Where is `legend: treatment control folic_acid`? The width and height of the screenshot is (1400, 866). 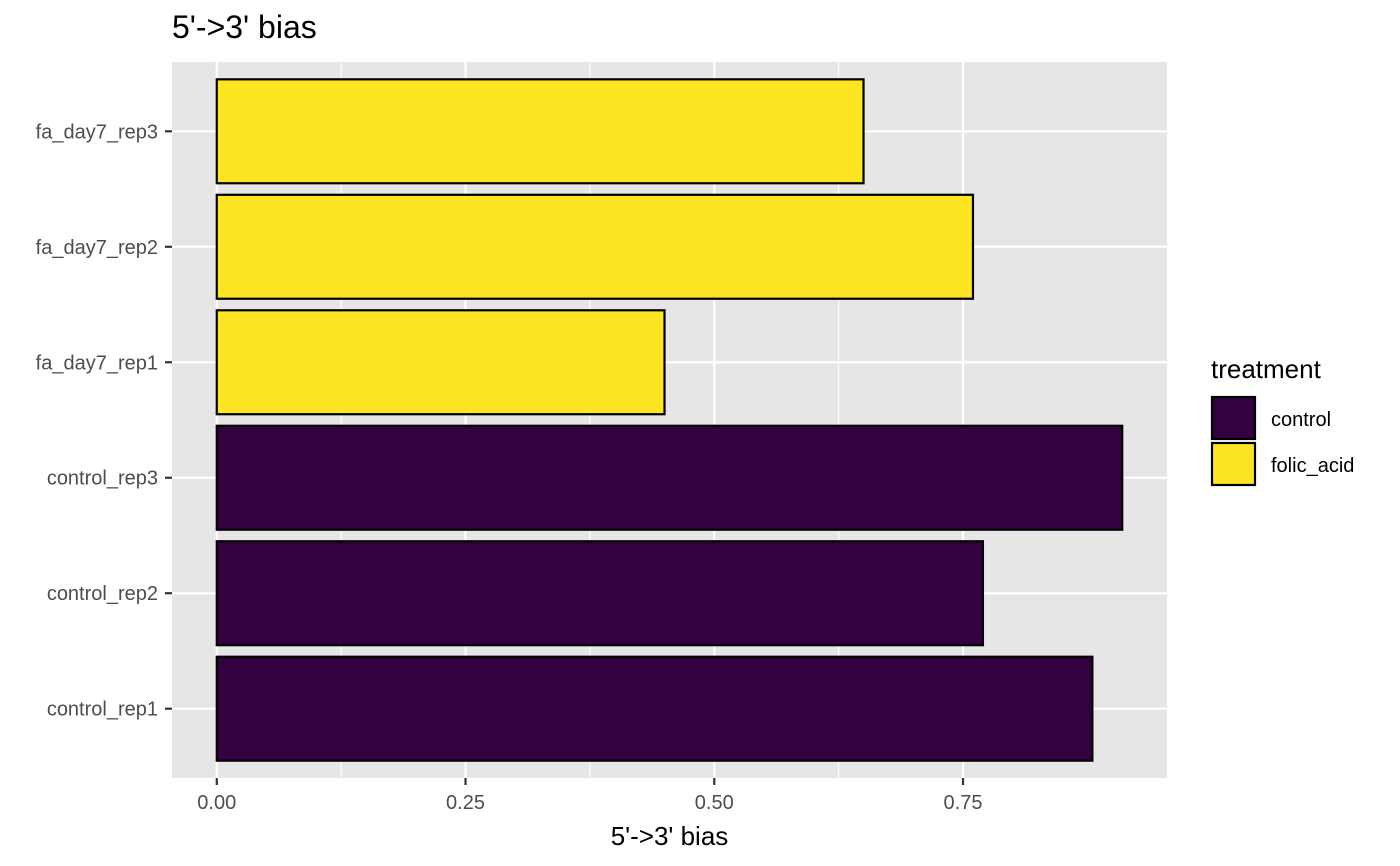
legend: treatment control folic_acid is located at coordinates (1282, 420).